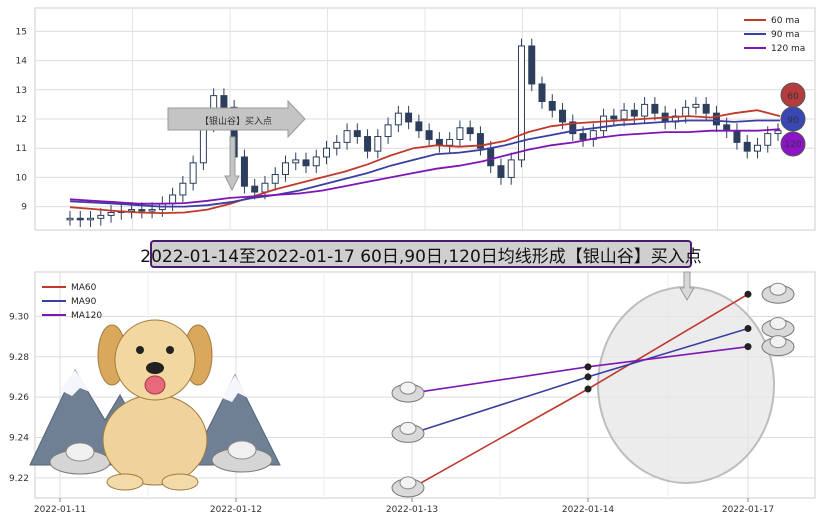 This screenshot has height=520, width=822. What do you see at coordinates (170, 350) in the screenshot?
I see `dog-eye-right` at bounding box center [170, 350].